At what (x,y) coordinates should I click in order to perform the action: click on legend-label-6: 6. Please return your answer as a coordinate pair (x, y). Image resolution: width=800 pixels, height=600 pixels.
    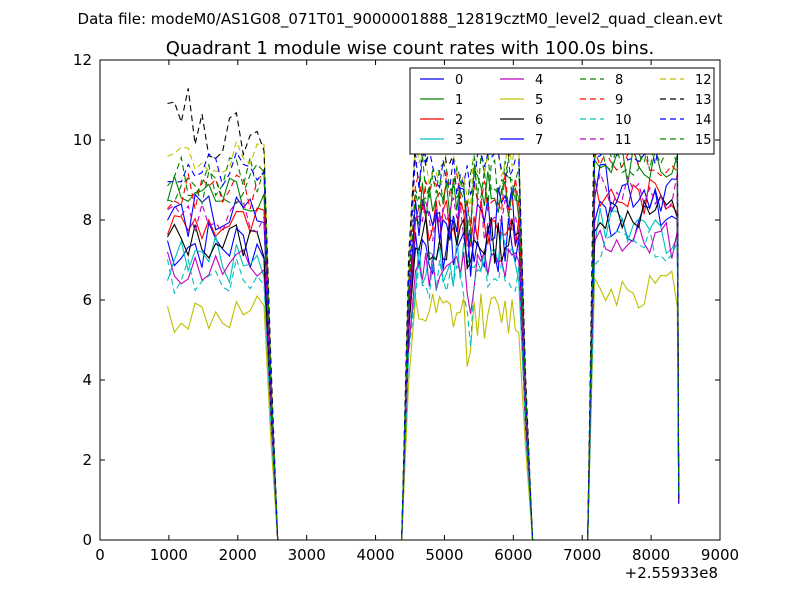
    Looking at the image, I should click on (539, 120).